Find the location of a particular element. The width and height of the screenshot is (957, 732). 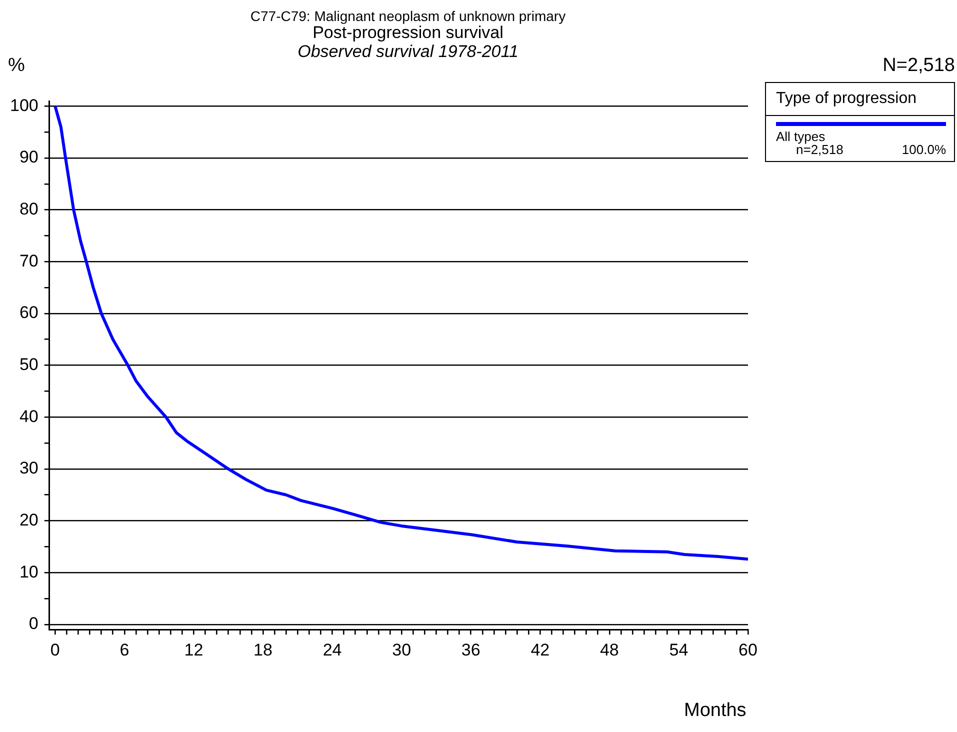

x-tick-label: 6 is located at coordinates (125, 650).